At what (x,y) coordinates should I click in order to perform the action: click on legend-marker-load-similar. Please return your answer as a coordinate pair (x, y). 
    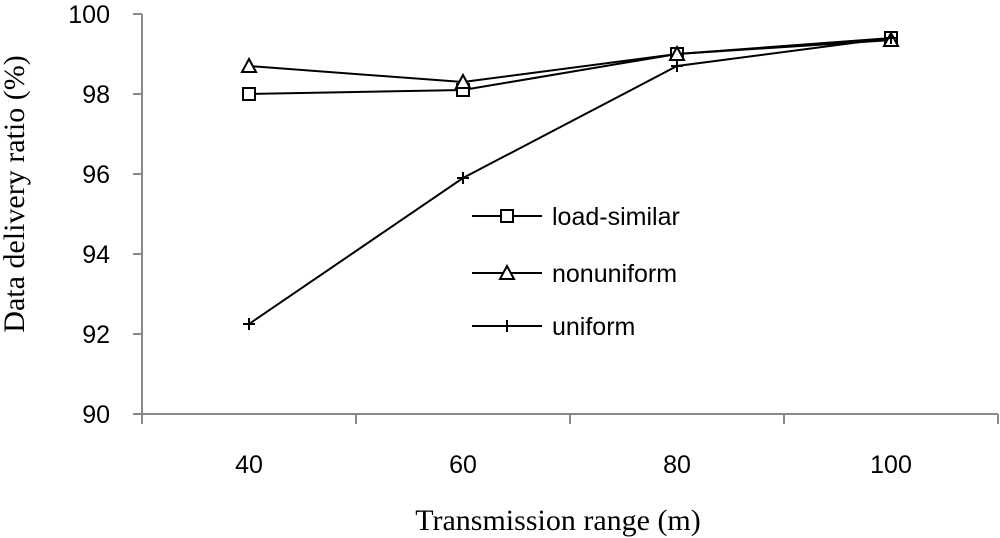
    Looking at the image, I should click on (507, 216).